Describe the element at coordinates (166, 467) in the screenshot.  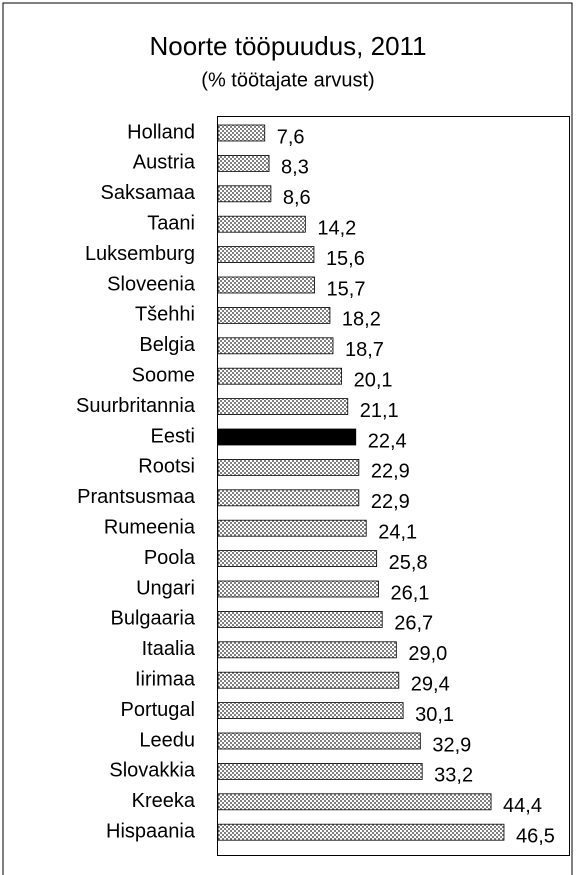
I see `category-label: Rootsi` at that location.